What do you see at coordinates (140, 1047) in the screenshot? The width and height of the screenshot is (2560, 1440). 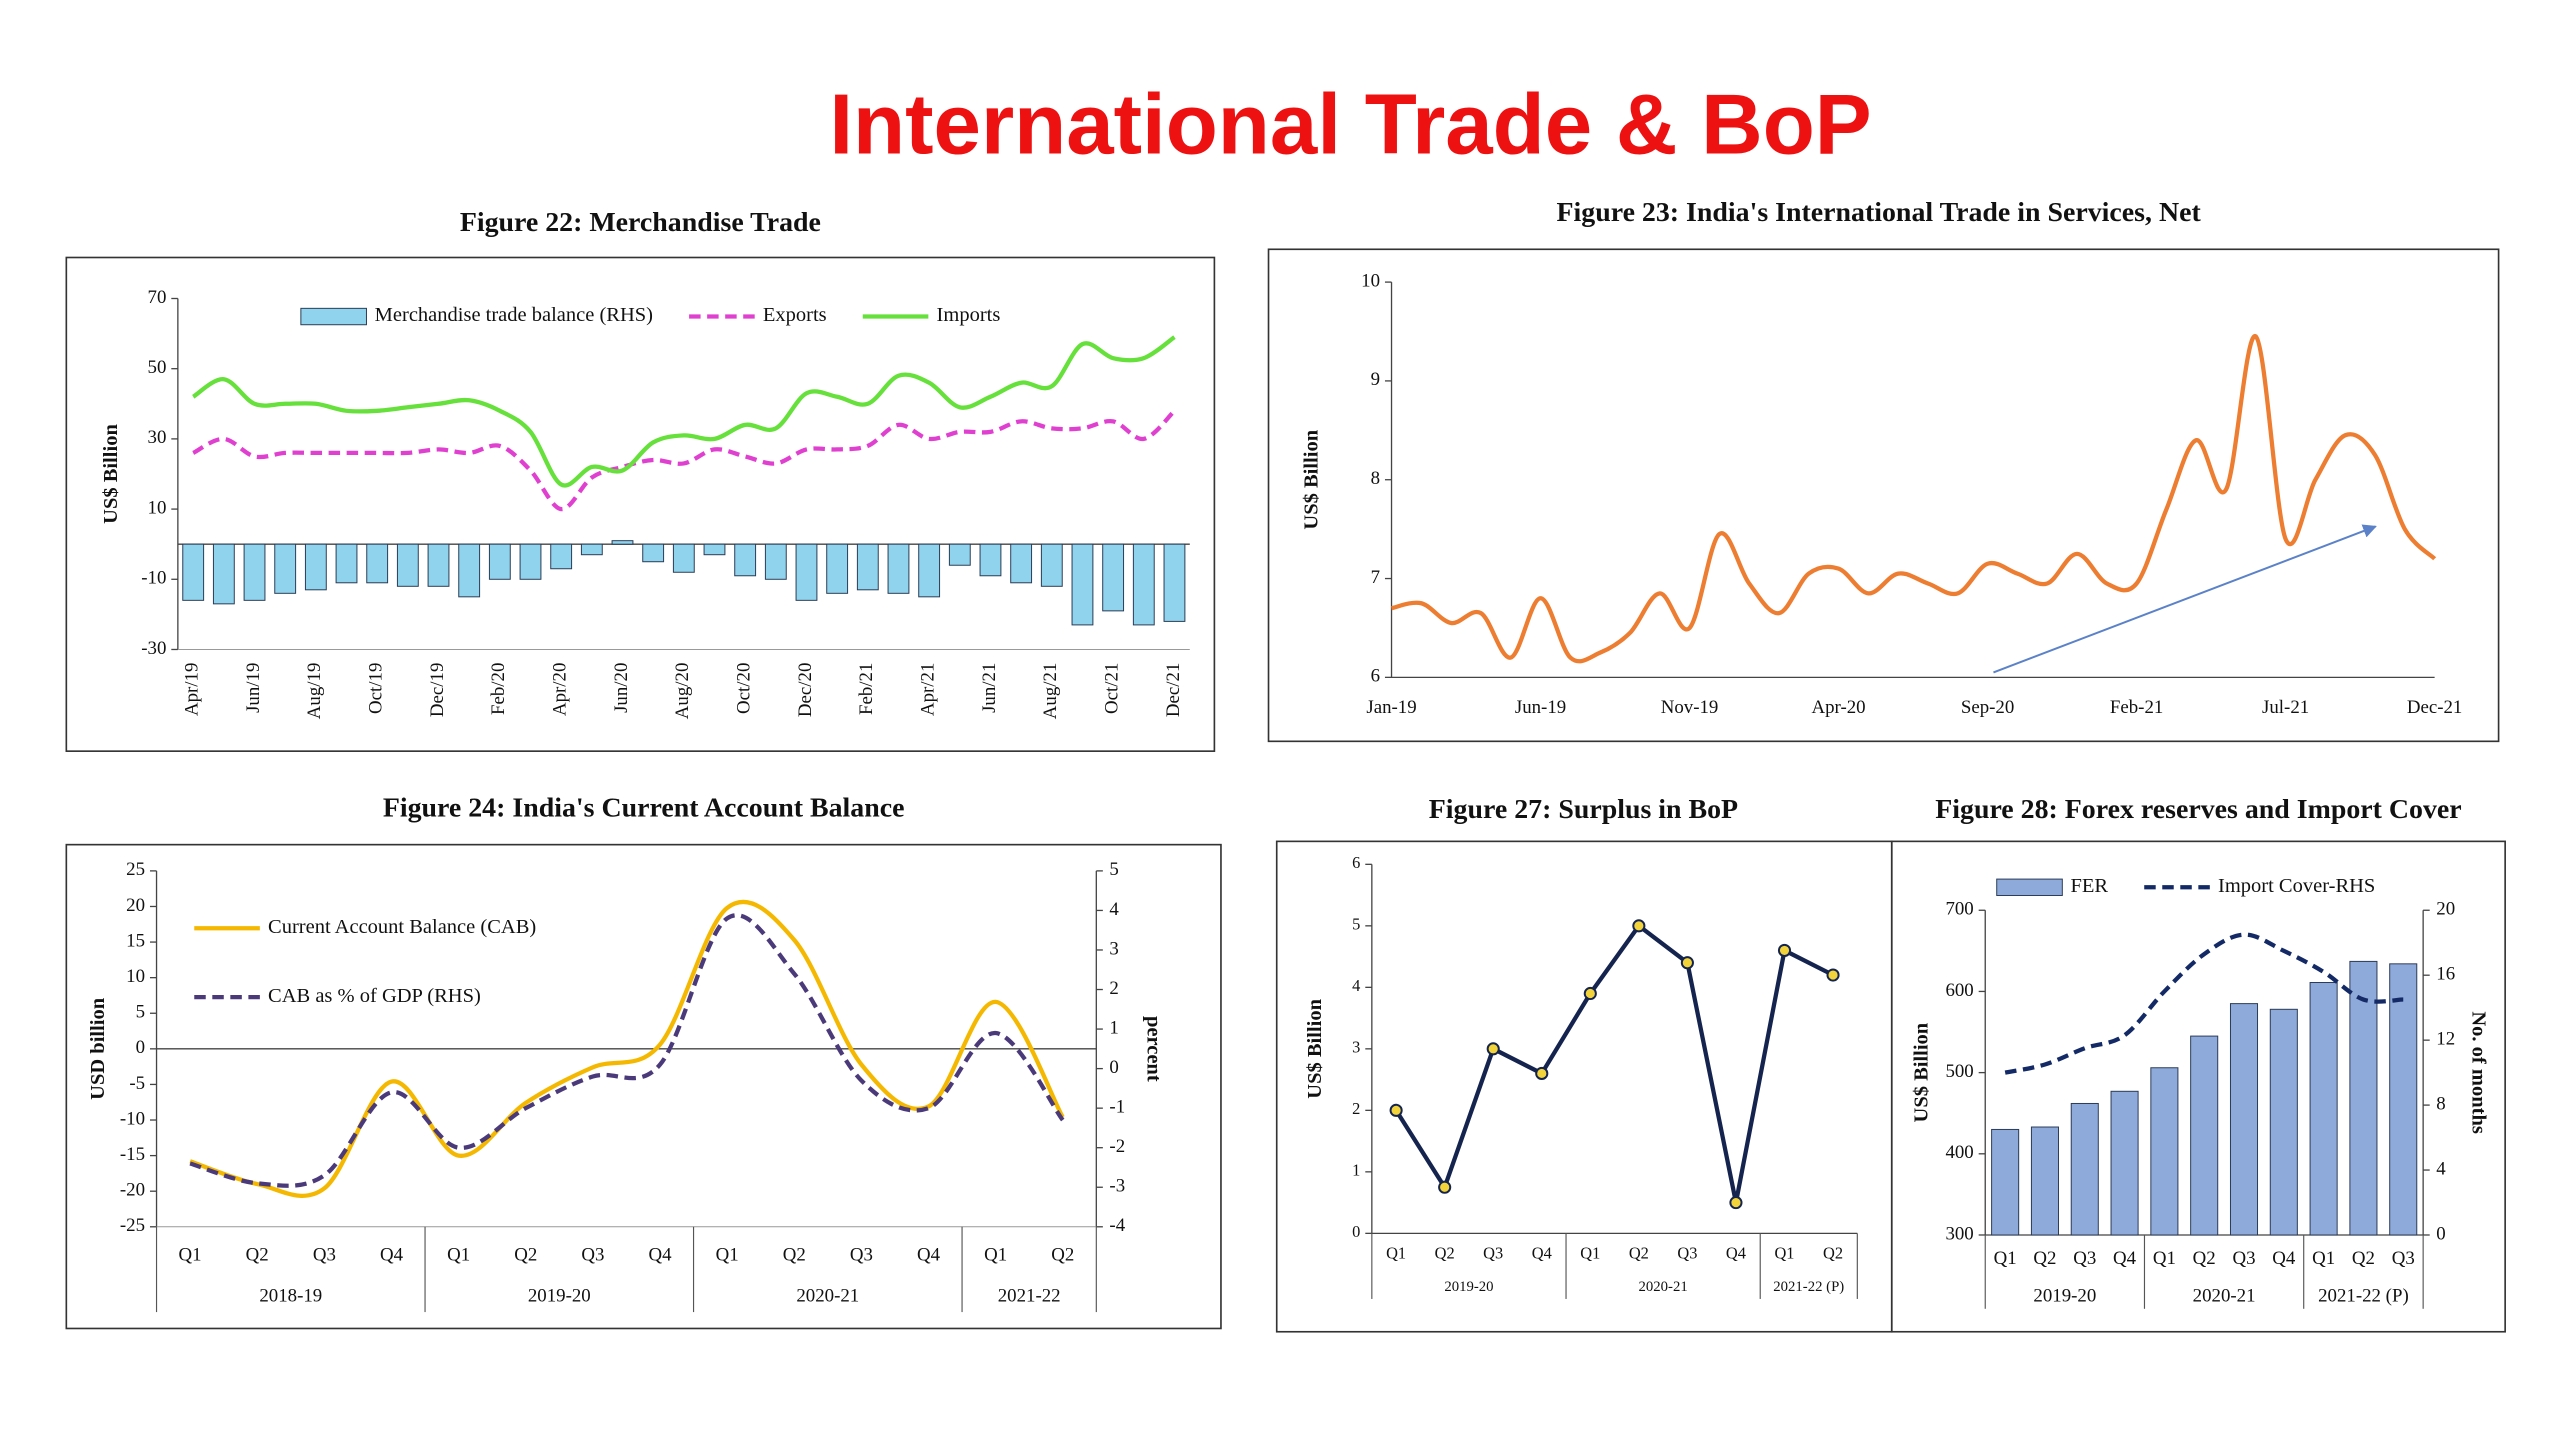 I see `y-tick-label: 0` at bounding box center [140, 1047].